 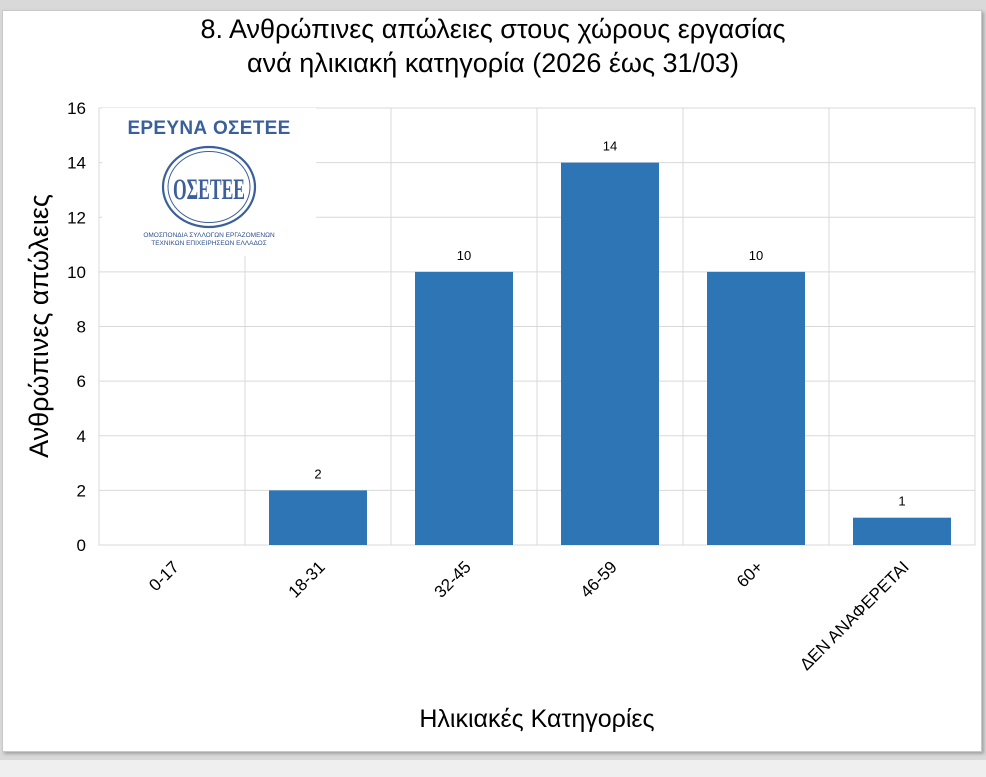 I want to click on data-label: 2, so click(x=317, y=473).